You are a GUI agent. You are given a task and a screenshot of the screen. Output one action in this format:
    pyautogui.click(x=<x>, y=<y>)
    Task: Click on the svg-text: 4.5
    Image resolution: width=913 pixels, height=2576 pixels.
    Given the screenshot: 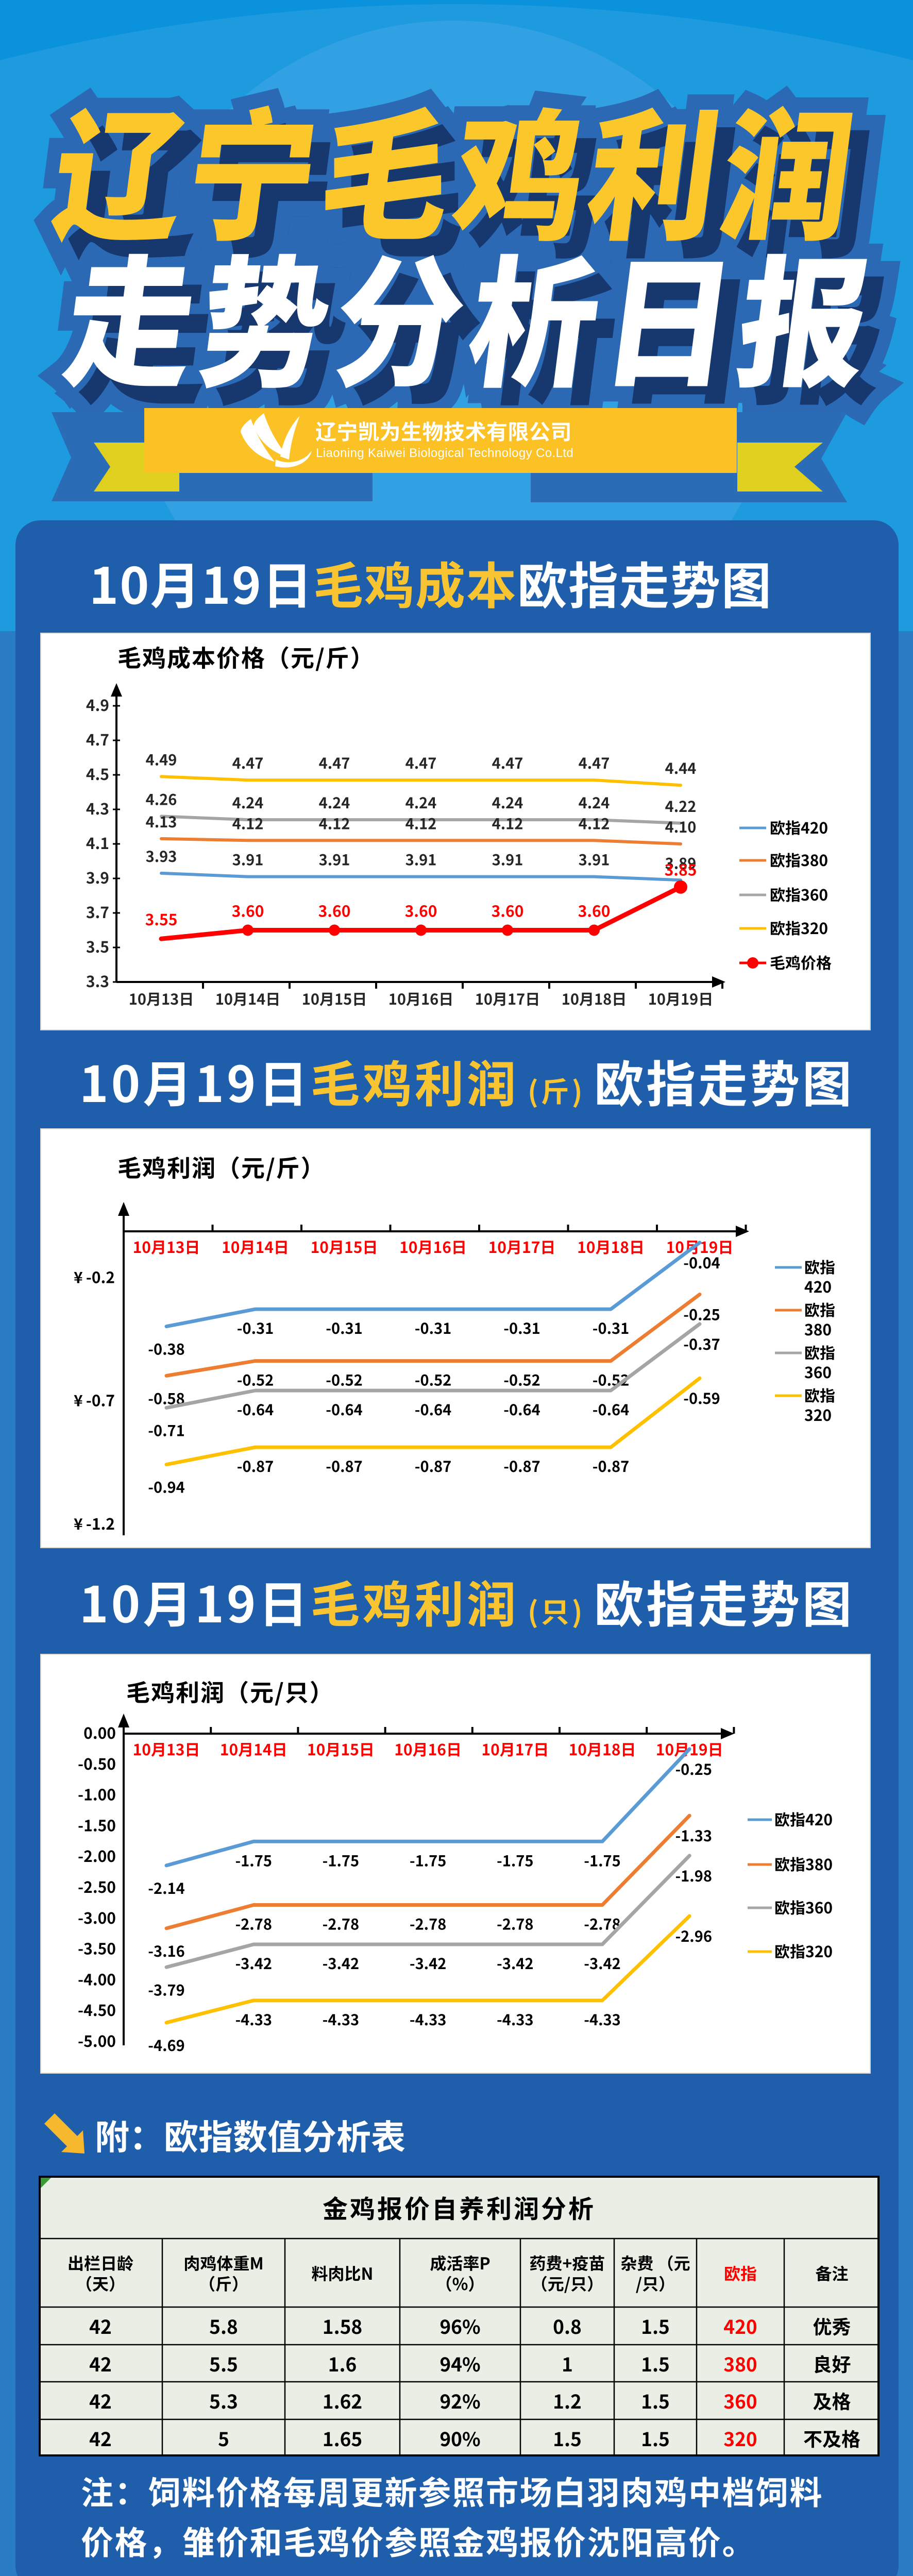 What is the action you would take?
    pyautogui.click(x=97, y=773)
    